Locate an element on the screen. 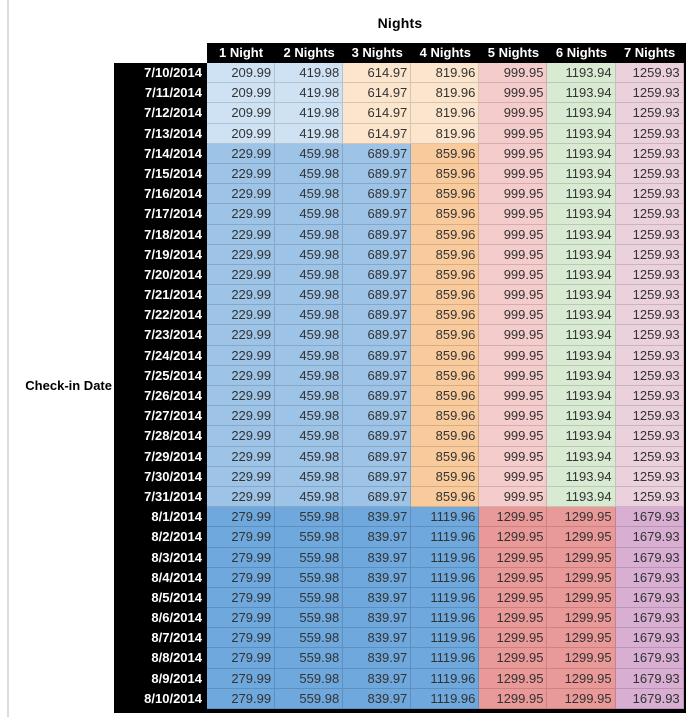 This screenshot has width=688, height=717. row-header-date: 7/25/2014 is located at coordinates (160, 375).